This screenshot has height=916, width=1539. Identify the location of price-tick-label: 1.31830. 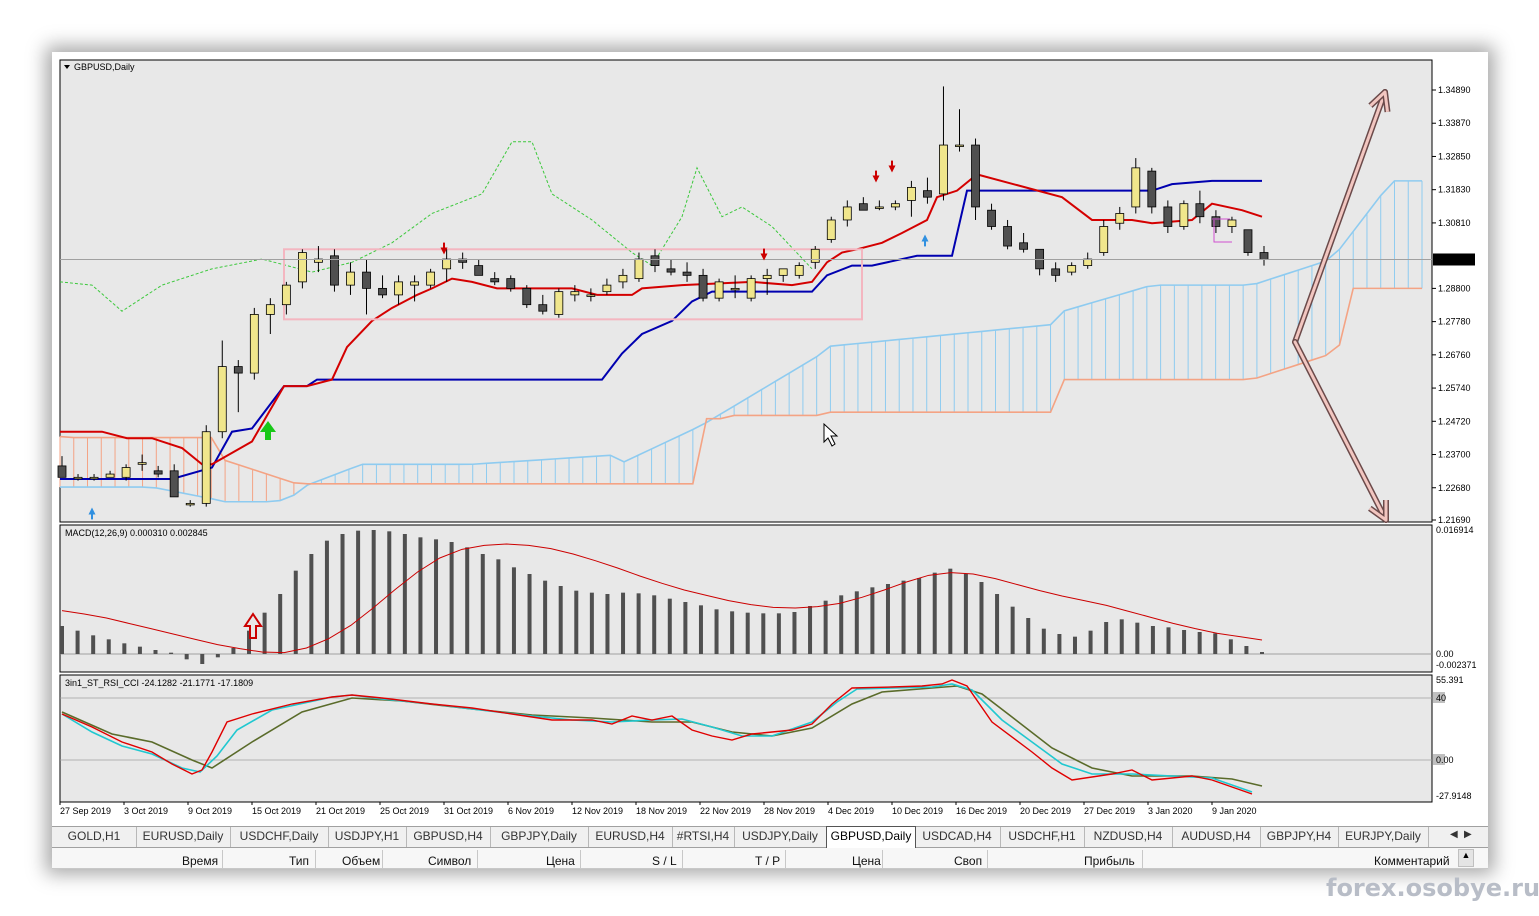
(1454, 190).